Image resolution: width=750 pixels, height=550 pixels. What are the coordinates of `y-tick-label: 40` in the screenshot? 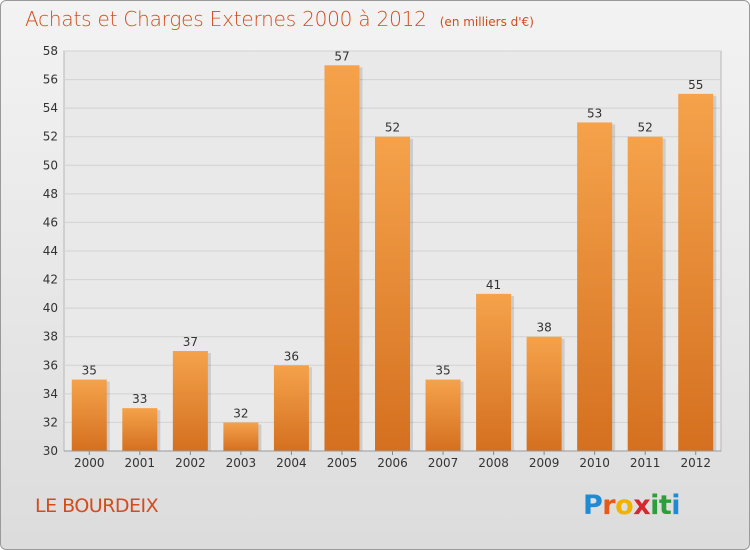 It's located at (50, 308).